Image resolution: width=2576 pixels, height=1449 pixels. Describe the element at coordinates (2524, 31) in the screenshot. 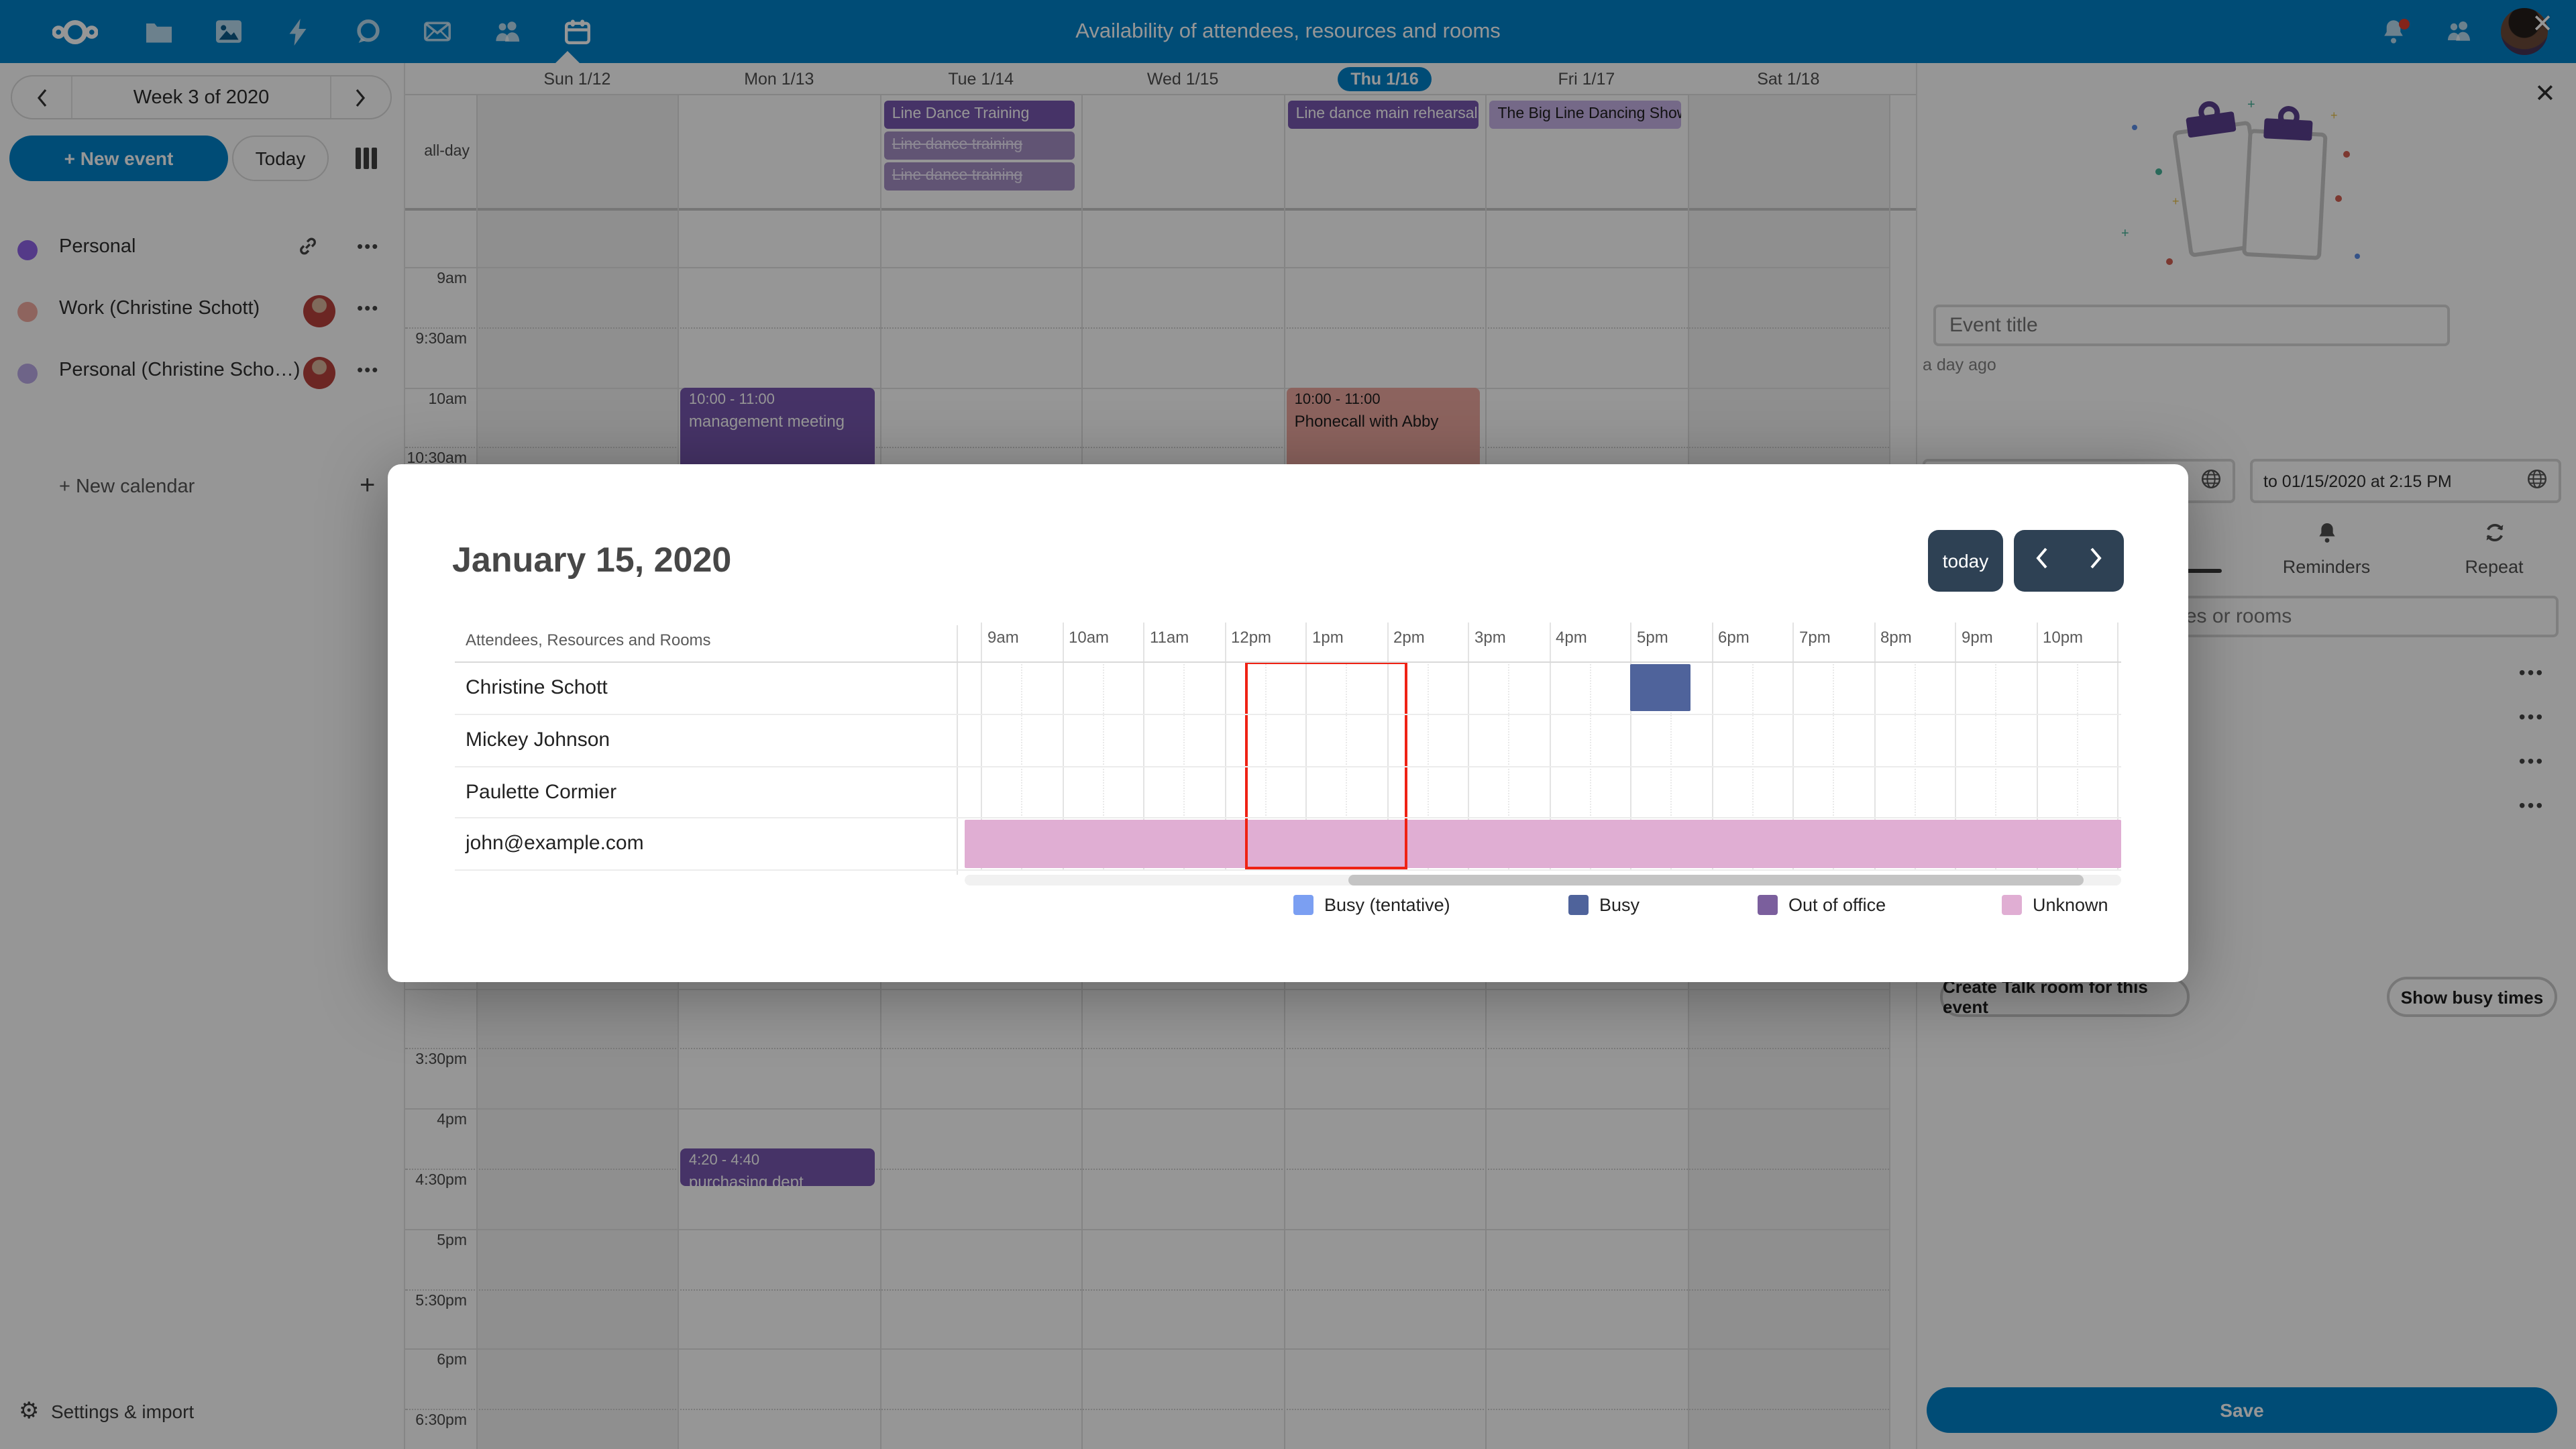

I see `avatar-photo` at that location.